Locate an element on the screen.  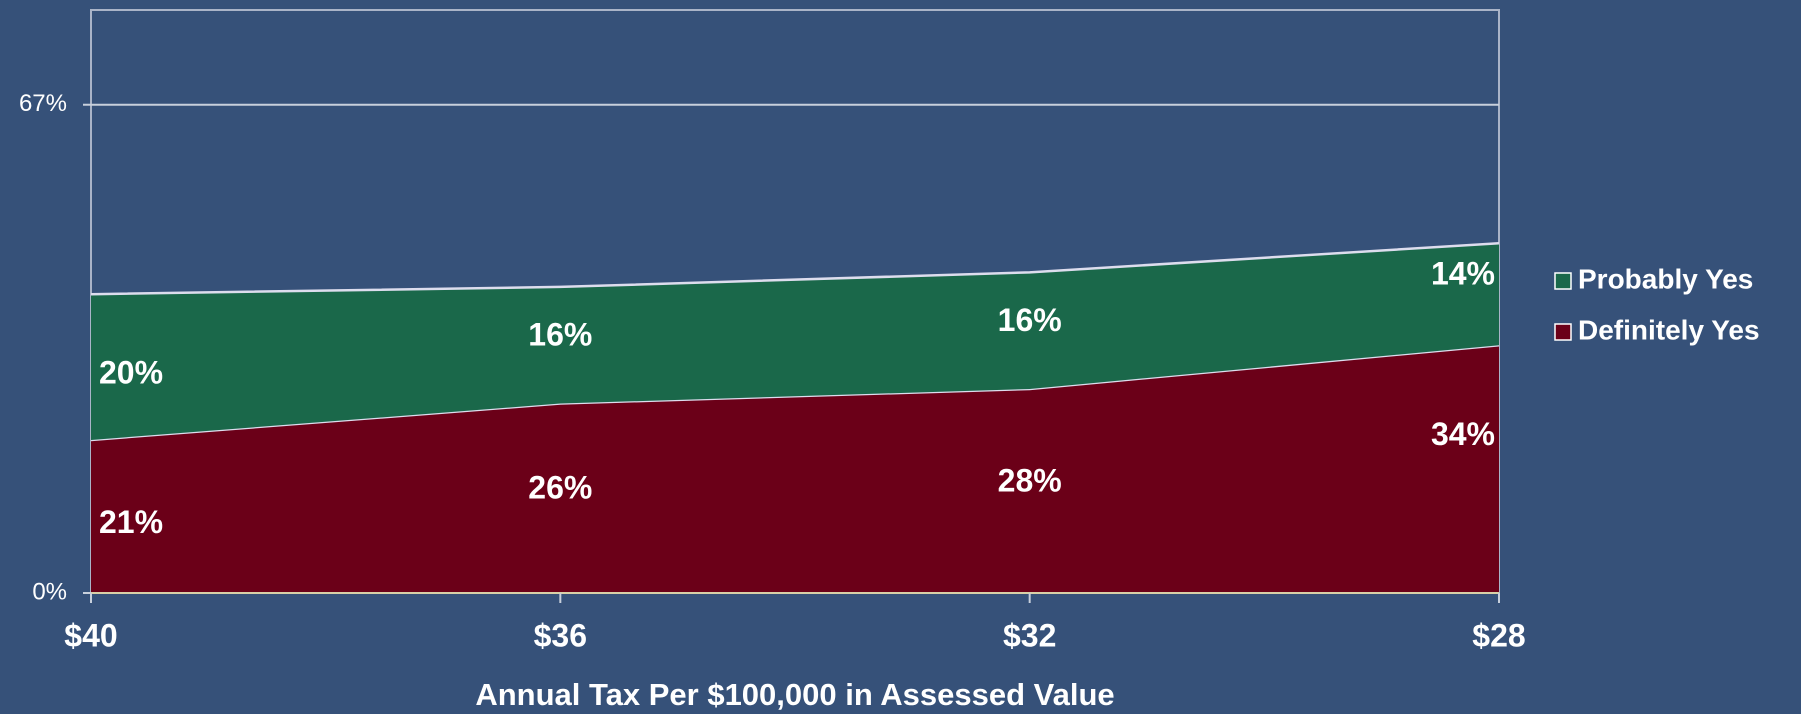
data-label: 34% is located at coordinates (1463, 434).